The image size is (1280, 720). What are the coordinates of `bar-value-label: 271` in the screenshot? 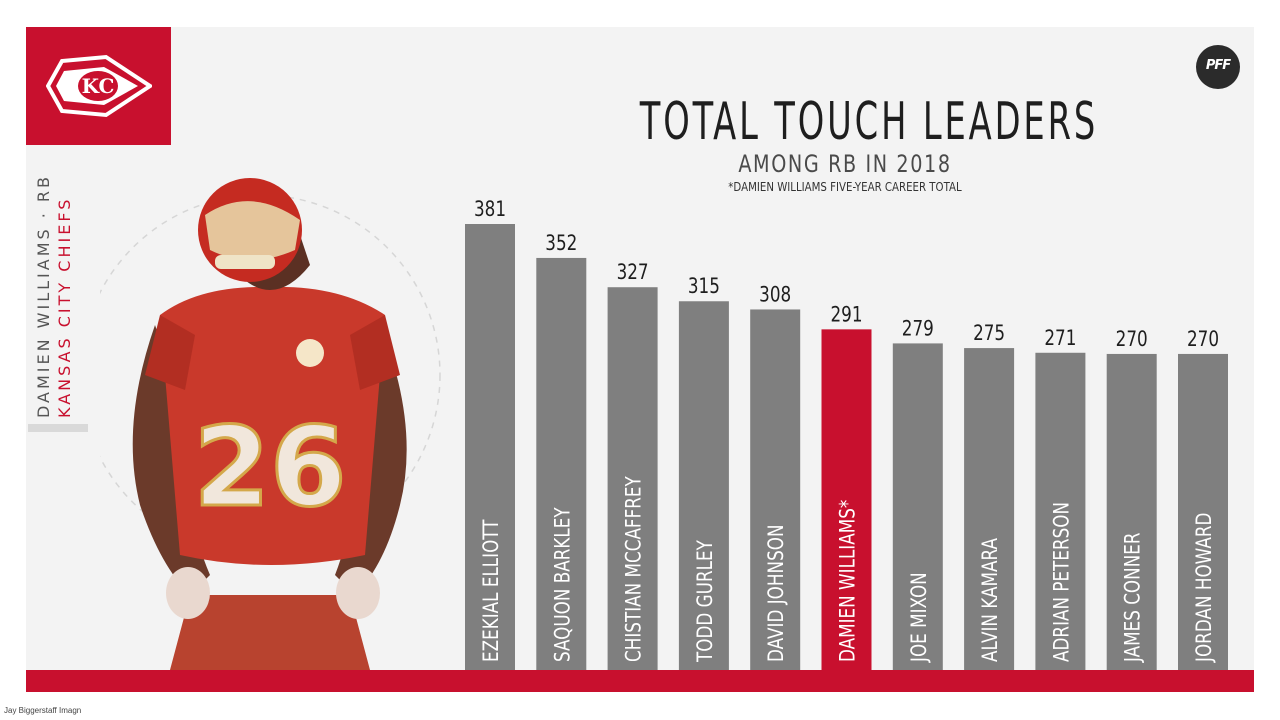 It's located at (1060, 338).